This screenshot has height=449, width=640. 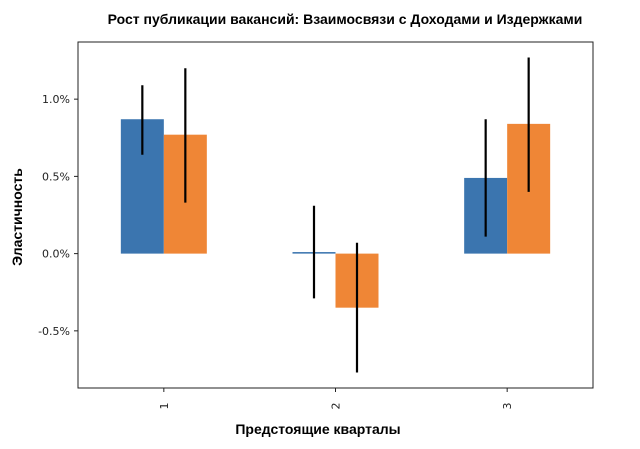 What do you see at coordinates (17, 217) in the screenshot?
I see `y-axis-label: Эластичность` at bounding box center [17, 217].